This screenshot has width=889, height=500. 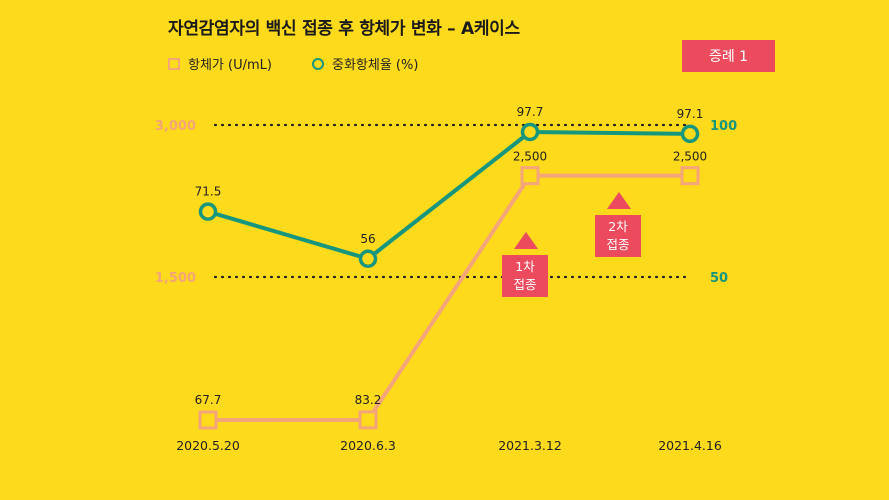 I want to click on dose-2-line-1: 2차, so click(x=618, y=226).